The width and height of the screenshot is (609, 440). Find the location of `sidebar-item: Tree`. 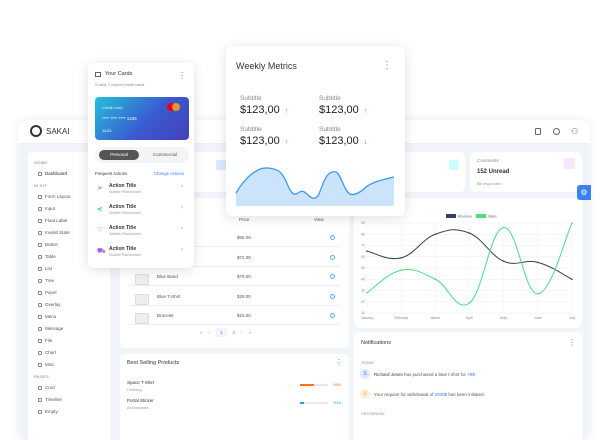

sidebar-item: Tree is located at coordinates (46, 280).